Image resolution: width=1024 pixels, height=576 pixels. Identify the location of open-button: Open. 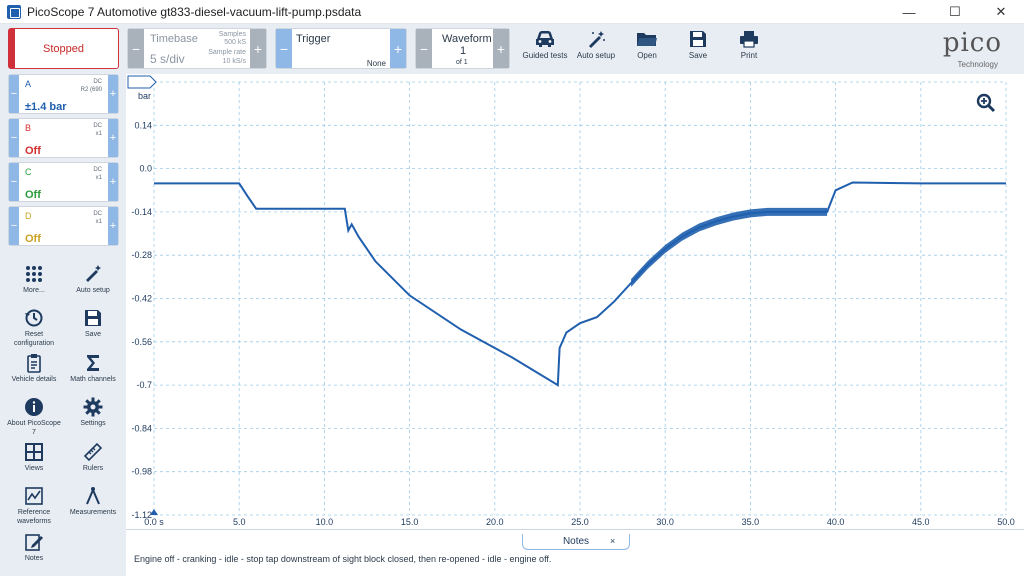
(647, 49).